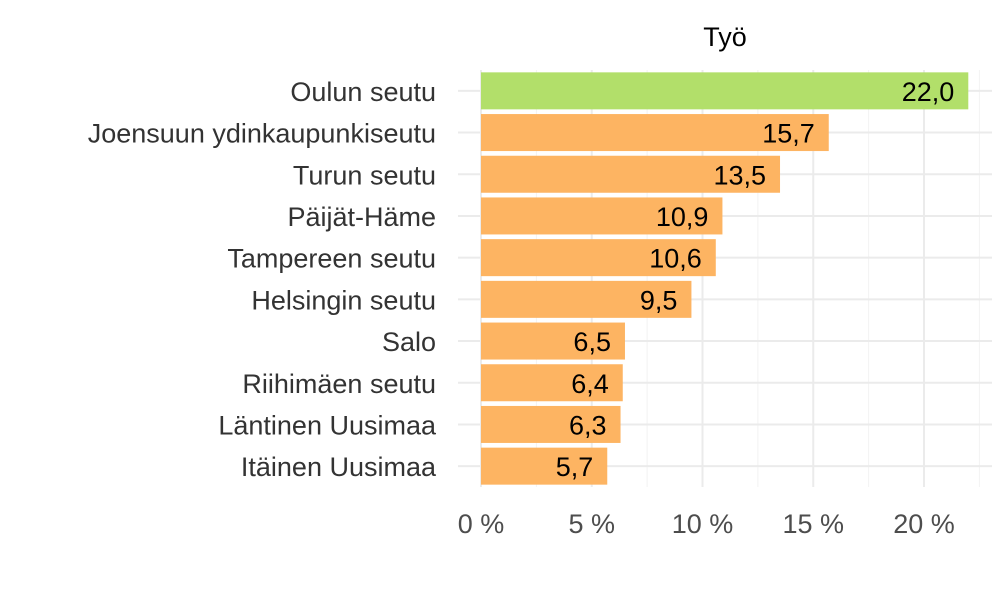 This screenshot has height=591, width=1004. I want to click on category-label: Riihimäen seutu, so click(339, 384).